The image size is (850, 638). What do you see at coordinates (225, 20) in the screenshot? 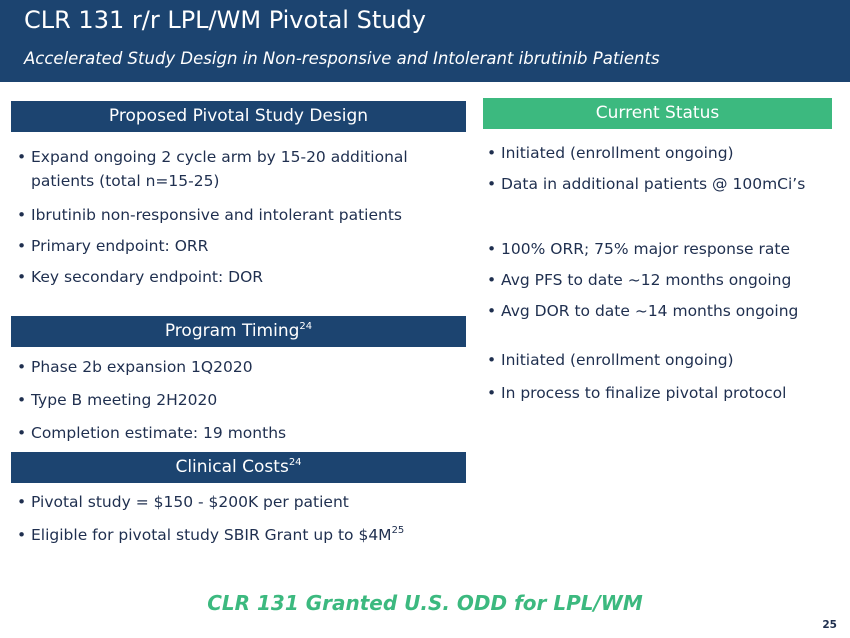
I see `page-title: CLR 131 r/r LPL/WM Pivotal Study` at bounding box center [225, 20].